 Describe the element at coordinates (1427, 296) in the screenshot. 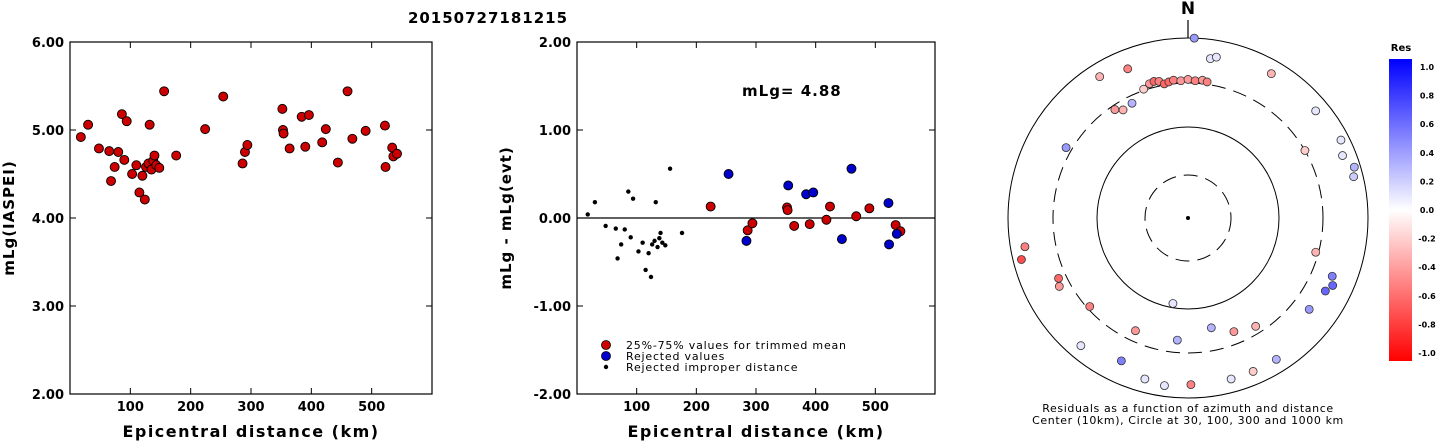

I see `colorbar-tick-label: -0.6` at that location.